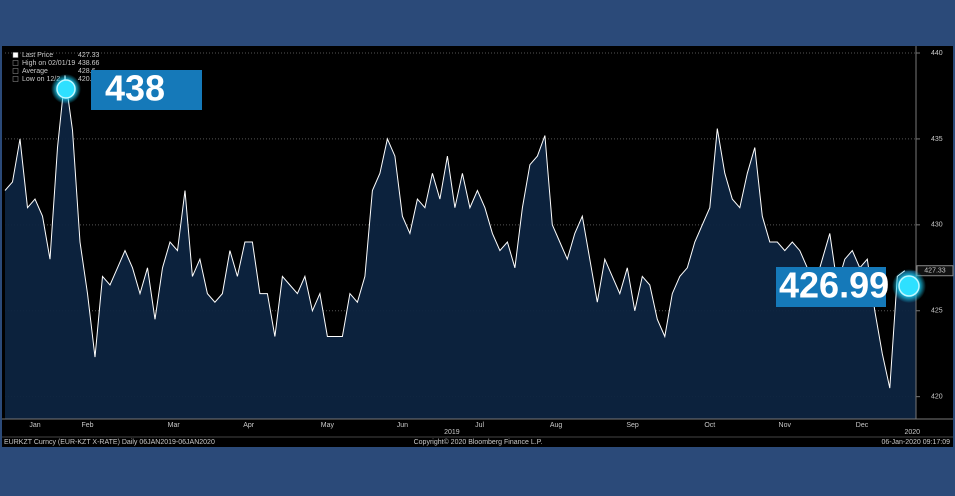  Describe the element at coordinates (249, 425) in the screenshot. I see `x-tick-label: Apr` at that location.